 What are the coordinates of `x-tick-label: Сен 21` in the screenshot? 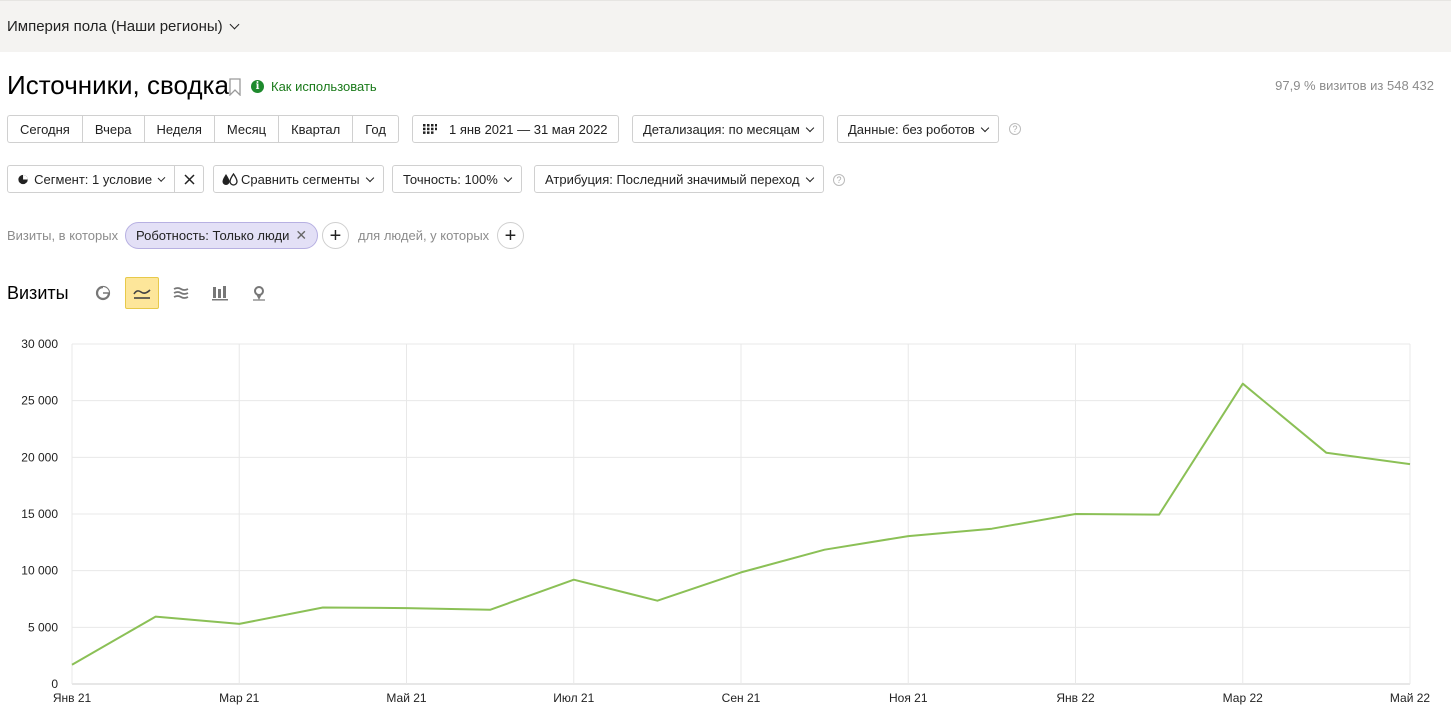 It's located at (741, 698).